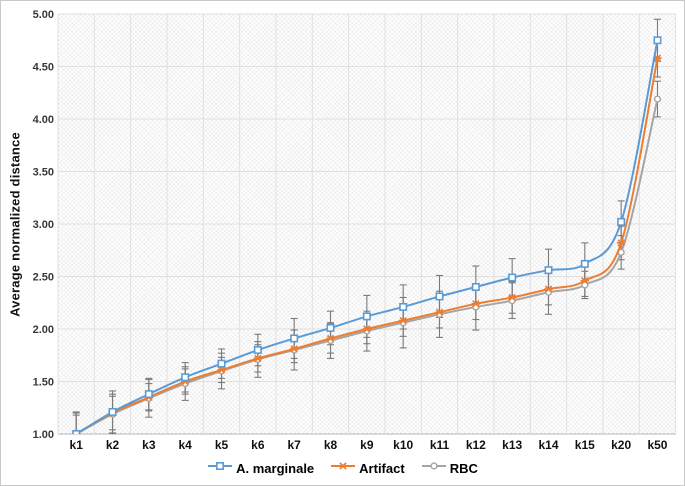  Describe the element at coordinates (220, 468) in the screenshot. I see `square-marker-icon` at that location.